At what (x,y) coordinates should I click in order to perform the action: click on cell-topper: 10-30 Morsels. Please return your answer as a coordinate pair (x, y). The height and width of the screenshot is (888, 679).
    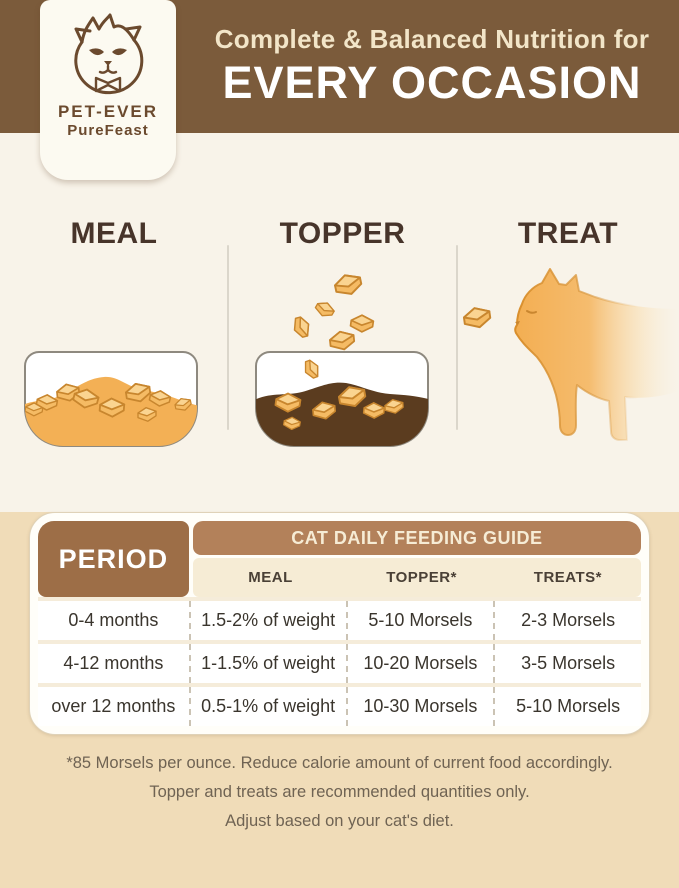
    Looking at the image, I should click on (419, 706).